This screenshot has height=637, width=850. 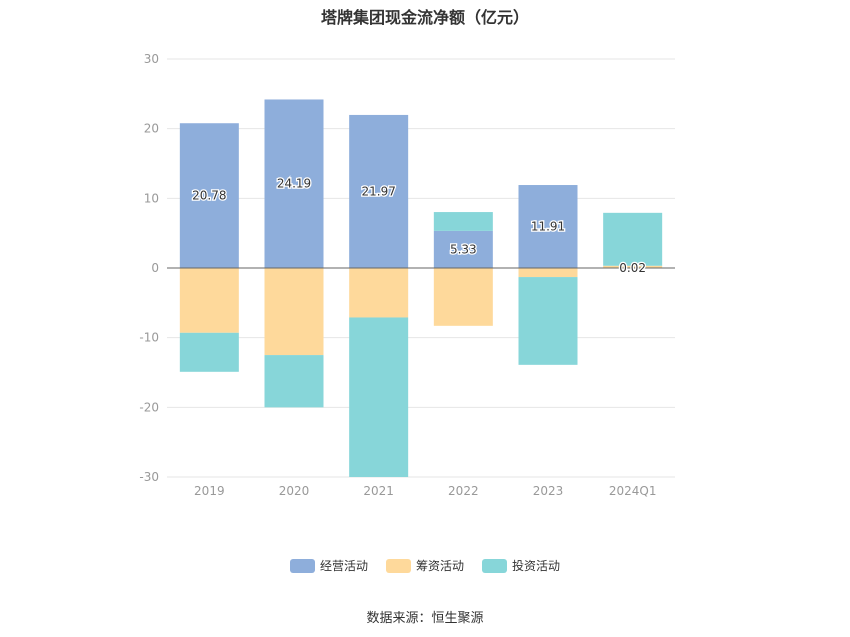 I want to click on legend-item-operating: 经营活动, so click(x=328, y=565).